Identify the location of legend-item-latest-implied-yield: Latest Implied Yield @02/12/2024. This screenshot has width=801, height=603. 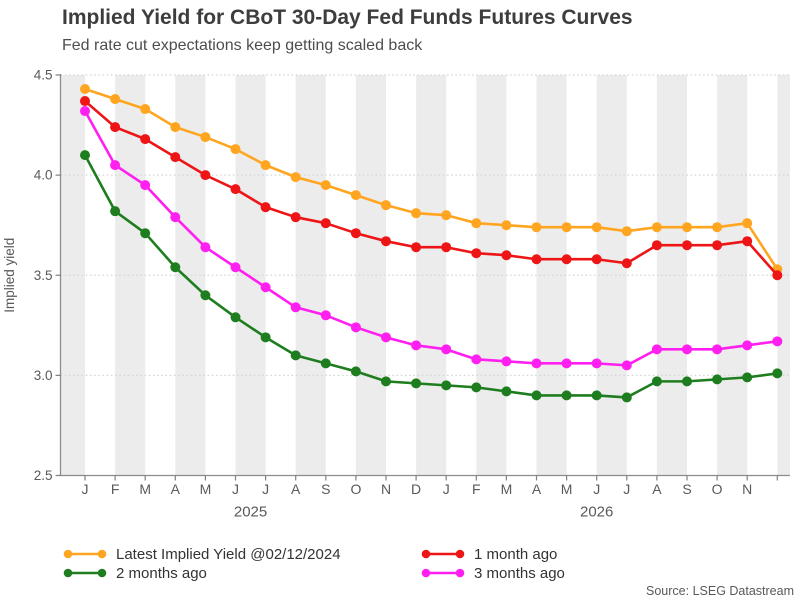
(201, 554).